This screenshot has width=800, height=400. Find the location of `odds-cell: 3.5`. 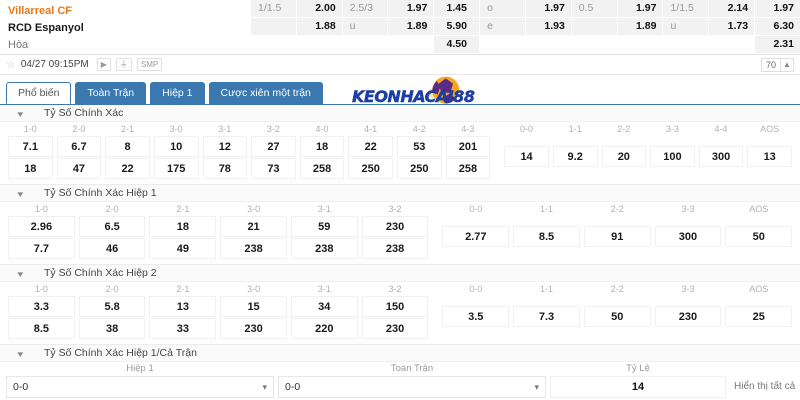

odds-cell: 3.5 is located at coordinates (476, 316).